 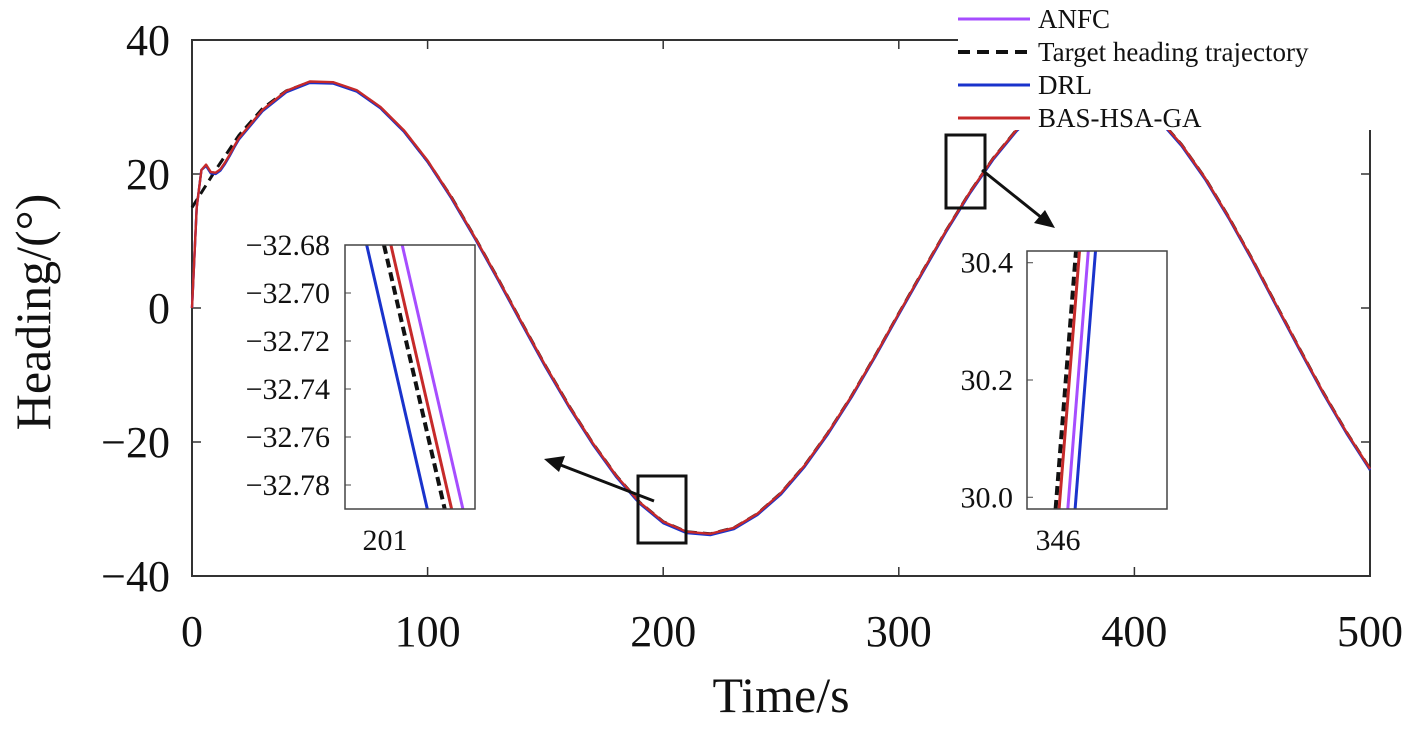 I want to click on inset-left-lines, so click(x=415, y=377).